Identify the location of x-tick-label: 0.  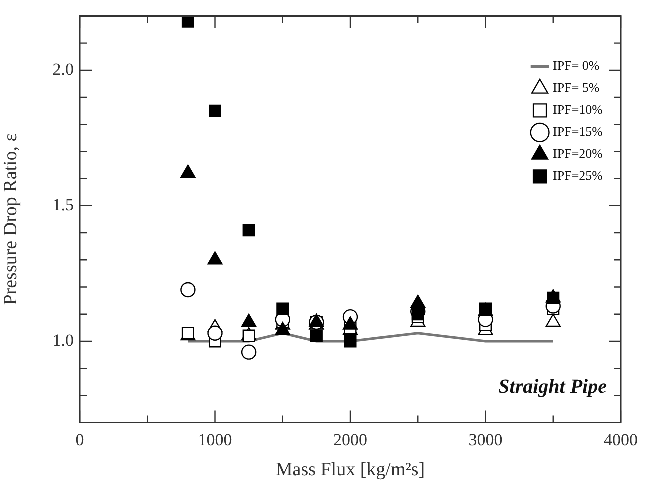
(80, 440).